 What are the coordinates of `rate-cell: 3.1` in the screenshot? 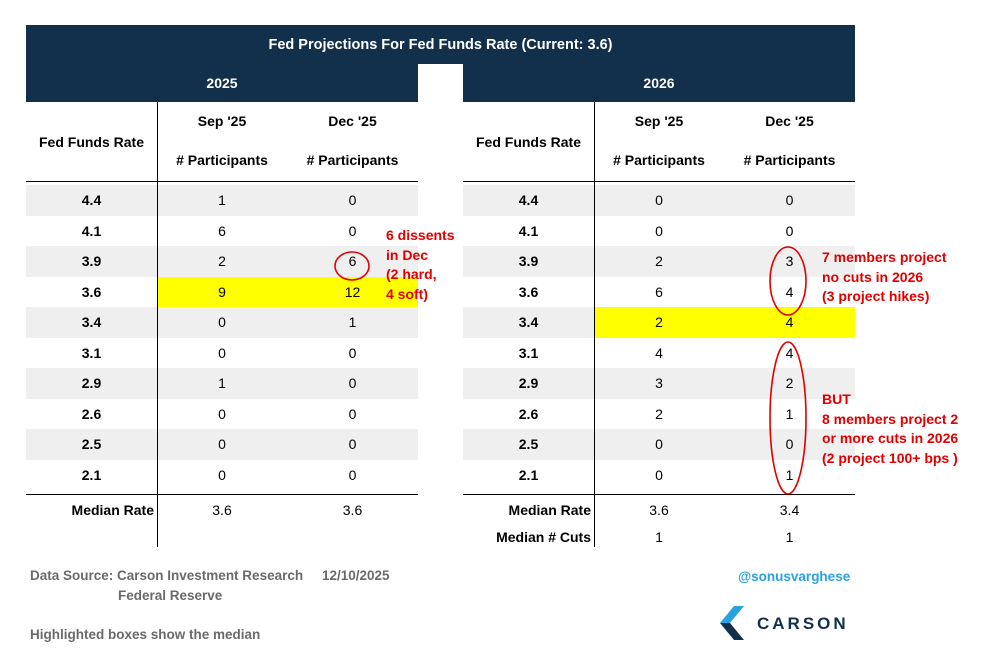 It's located at (91, 352).